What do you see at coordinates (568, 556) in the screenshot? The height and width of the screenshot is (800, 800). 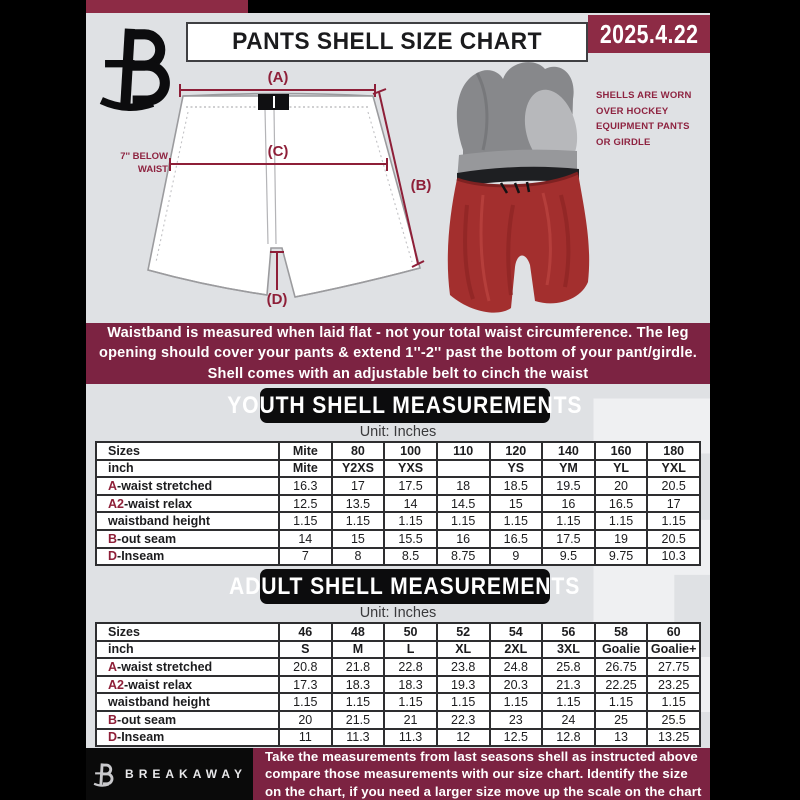 I see `cell-value: 9.5` at bounding box center [568, 556].